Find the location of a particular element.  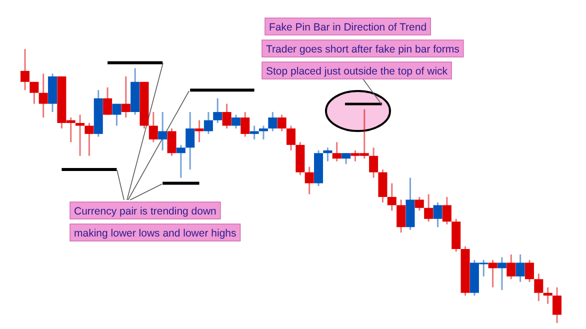

annotation: Trader goes short after fake pin bar forms is located at coordinates (363, 50).